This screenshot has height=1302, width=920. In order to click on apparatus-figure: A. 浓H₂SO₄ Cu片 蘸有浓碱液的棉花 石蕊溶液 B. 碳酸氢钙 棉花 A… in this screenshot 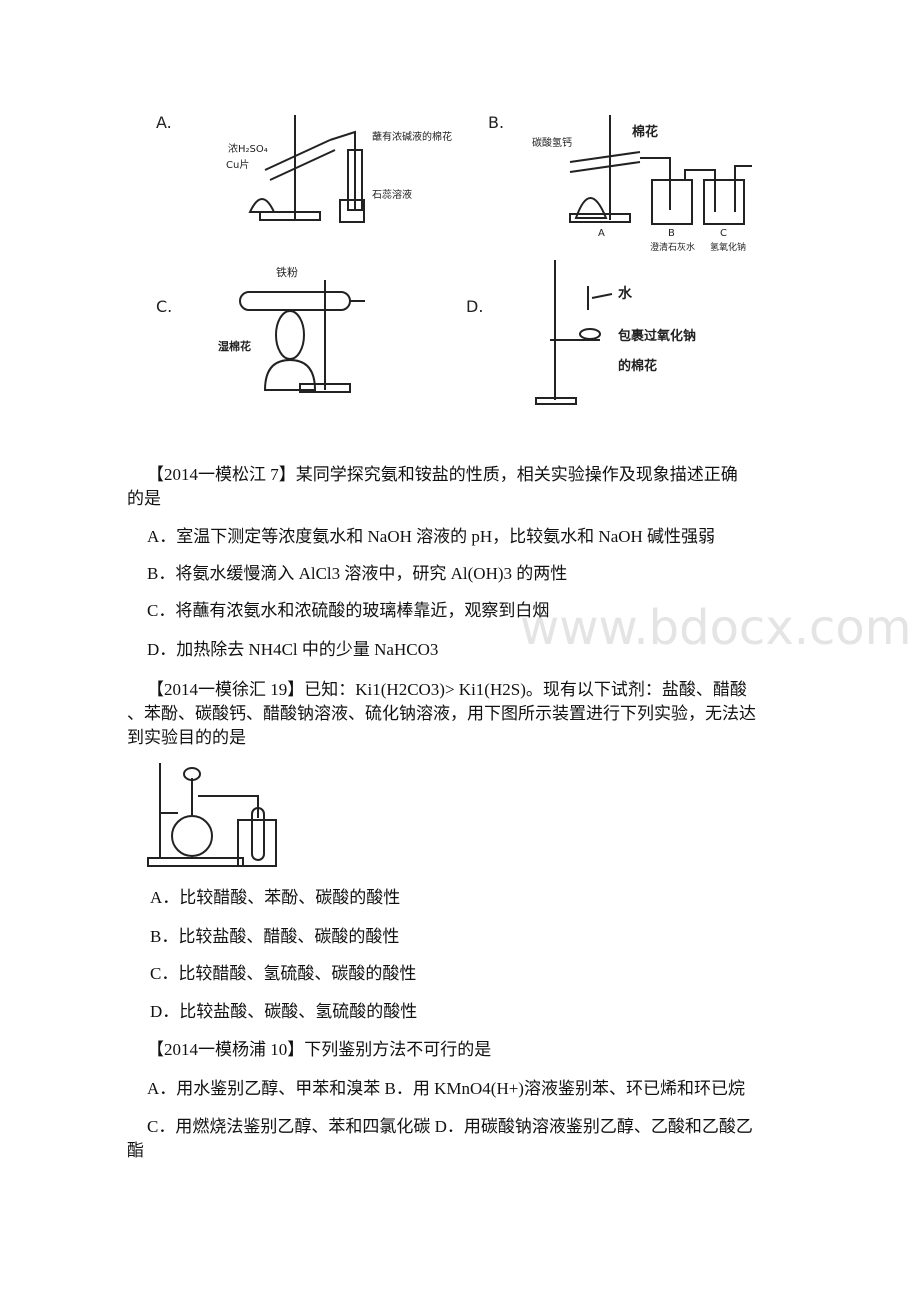, I will do `click(454, 259)`.